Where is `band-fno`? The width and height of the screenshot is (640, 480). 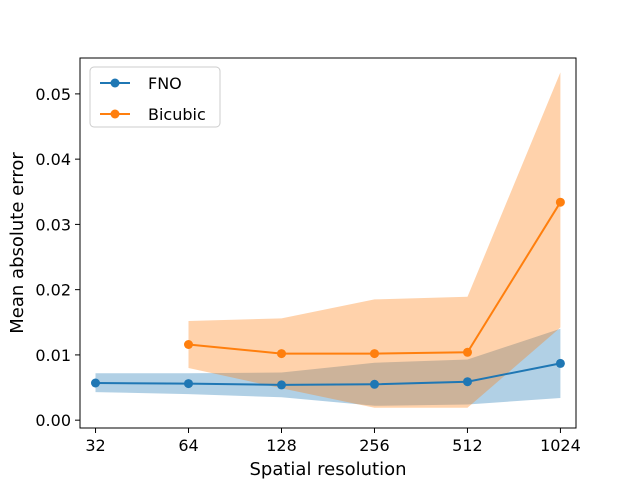
band-fno is located at coordinates (328, 367).